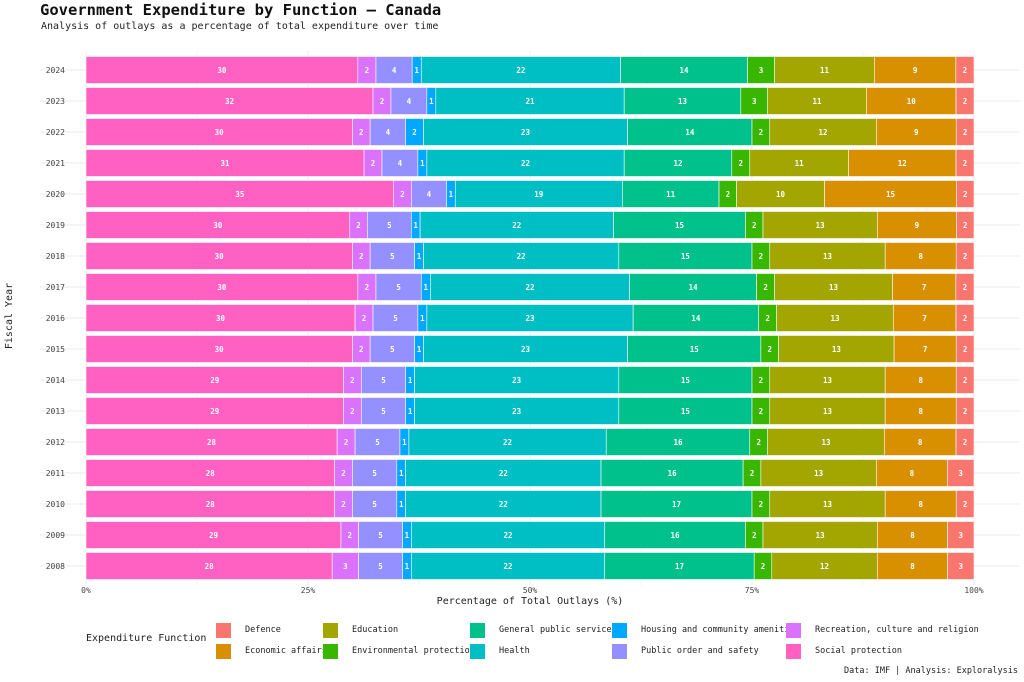  I want to click on bar-value-label: 23, so click(530, 318).